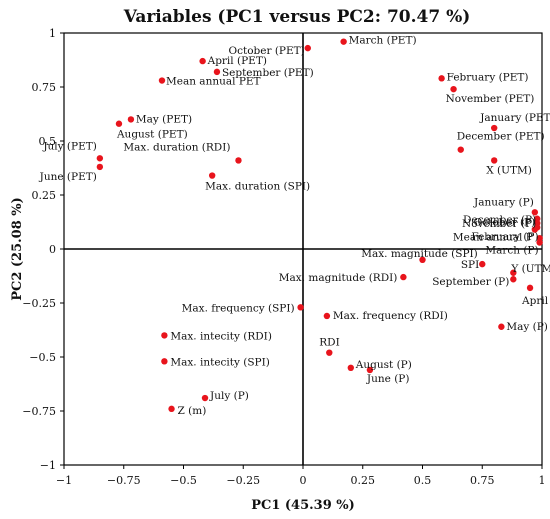 The height and width of the screenshot is (519, 550). I want to click on point-label: December (P), so click(499, 220).